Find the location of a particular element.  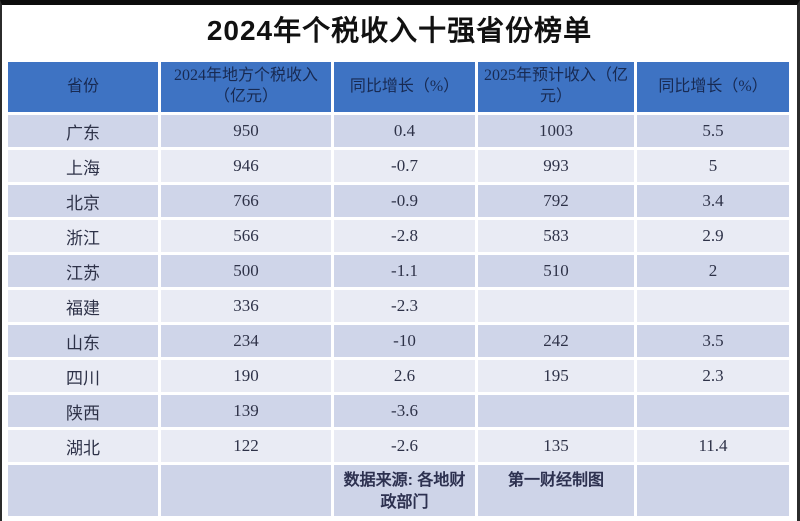

cell-income-2024: 946 is located at coordinates (246, 166).